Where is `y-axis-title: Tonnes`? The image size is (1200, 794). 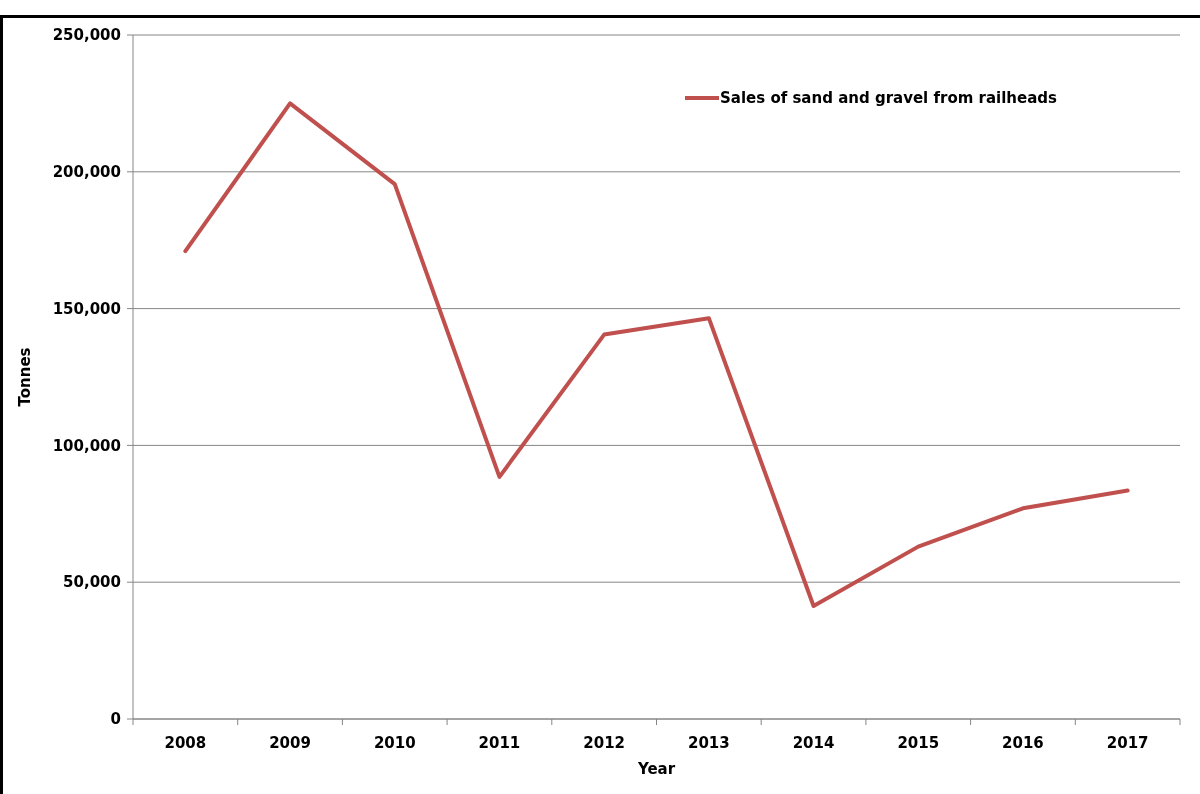
y-axis-title: Tonnes is located at coordinates (25, 377).